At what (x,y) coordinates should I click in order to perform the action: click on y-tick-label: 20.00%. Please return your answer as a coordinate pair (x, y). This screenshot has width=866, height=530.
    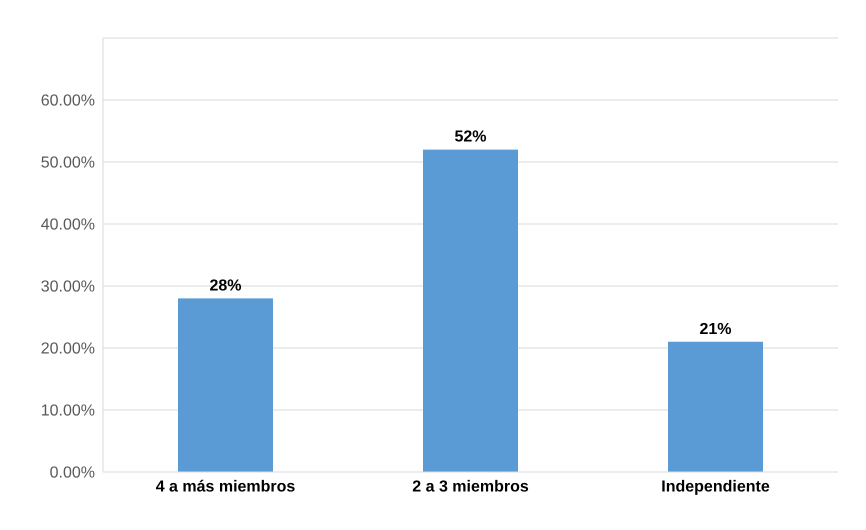
    Looking at the image, I should click on (67, 349).